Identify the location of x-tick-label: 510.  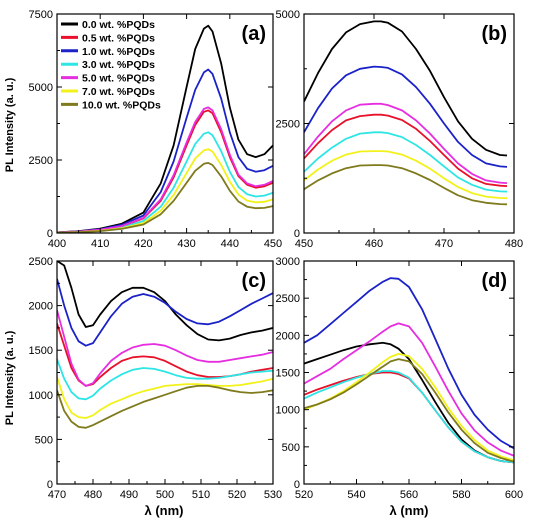
(201, 495).